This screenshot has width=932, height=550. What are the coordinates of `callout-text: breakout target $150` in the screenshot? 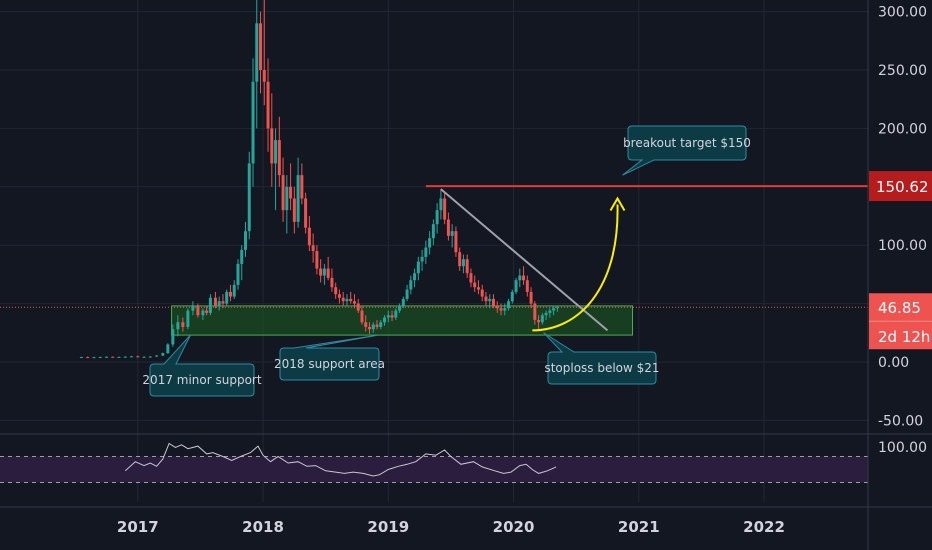 It's located at (687, 143).